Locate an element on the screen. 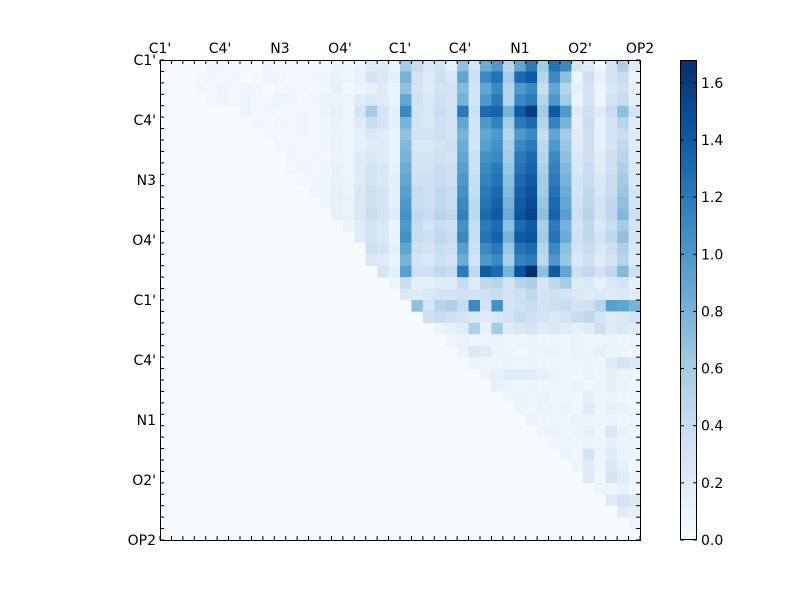  y-tick-label: O2' is located at coordinates (144, 481).